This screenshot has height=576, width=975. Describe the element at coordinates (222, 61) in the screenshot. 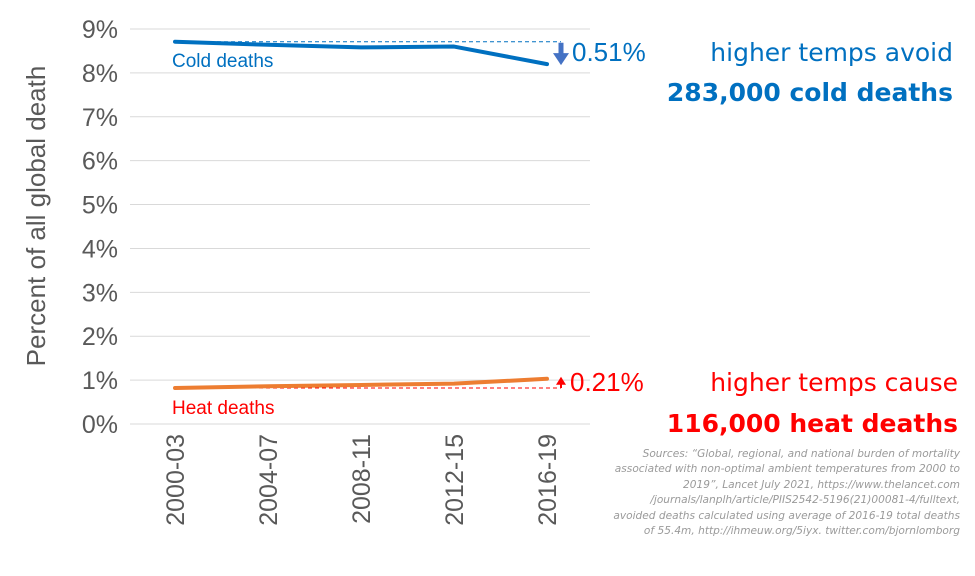

I see `series-label-cold: Cold deaths` at that location.